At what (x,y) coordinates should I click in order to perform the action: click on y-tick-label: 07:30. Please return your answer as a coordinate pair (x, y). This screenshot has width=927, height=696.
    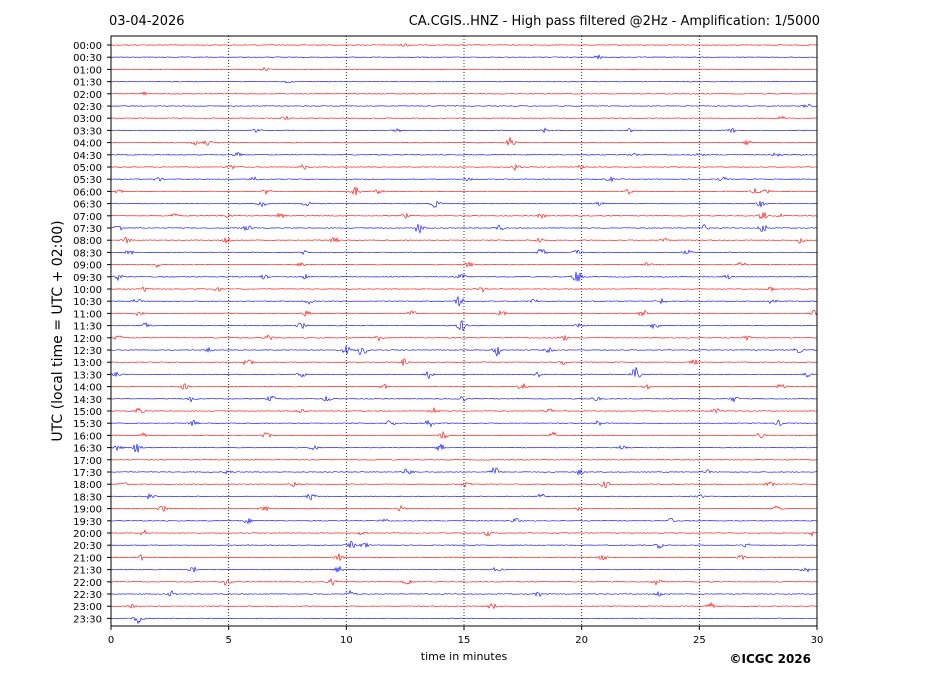
    Looking at the image, I should click on (87, 229).